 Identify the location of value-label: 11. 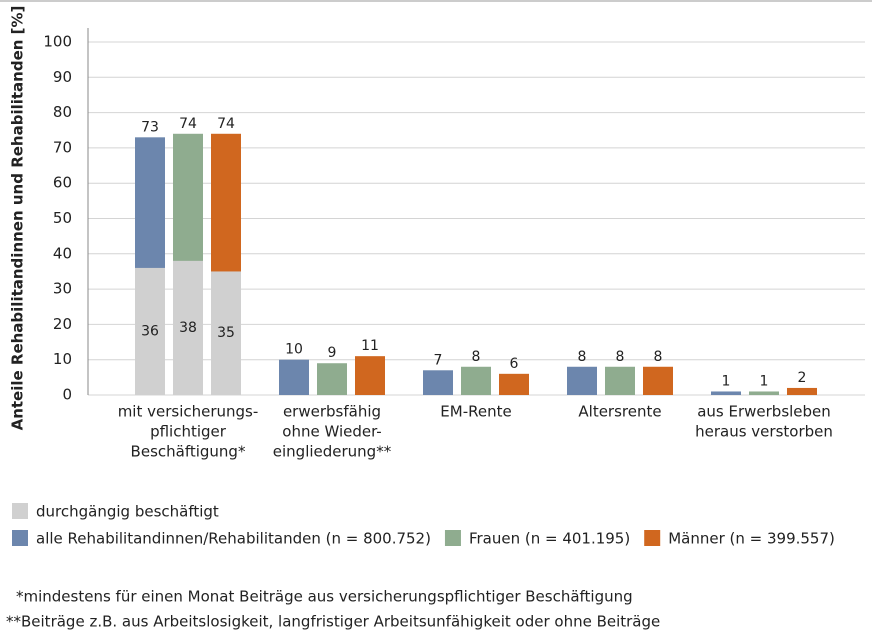
(370, 346).